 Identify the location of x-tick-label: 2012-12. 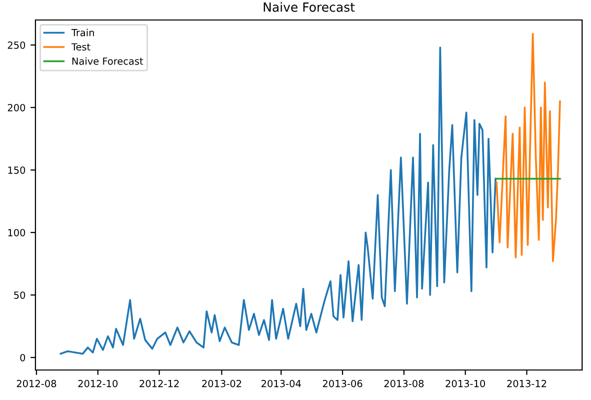
(159, 384).